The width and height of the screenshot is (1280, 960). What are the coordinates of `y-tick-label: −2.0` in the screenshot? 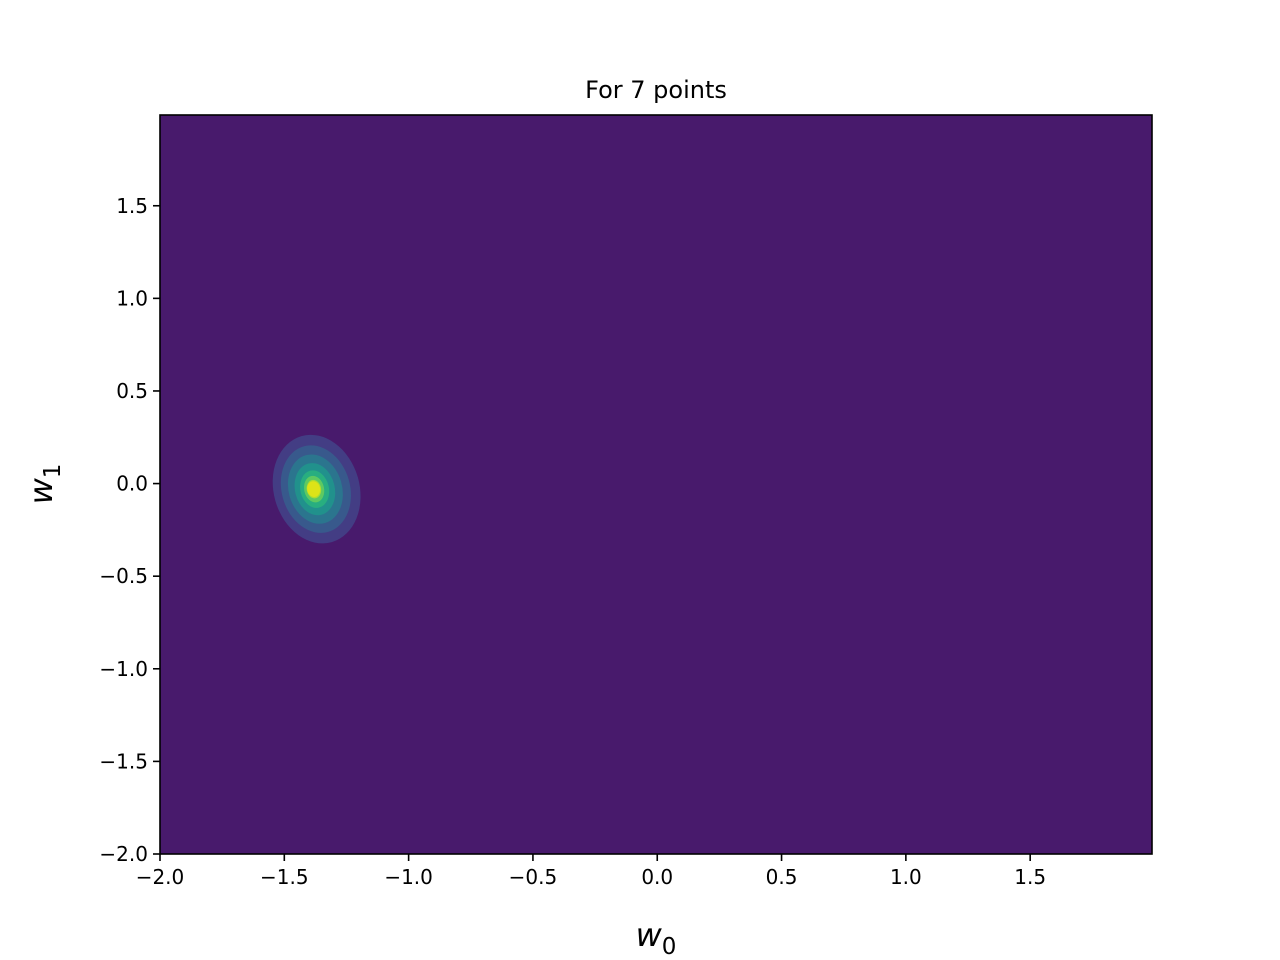 It's located at (123, 854).